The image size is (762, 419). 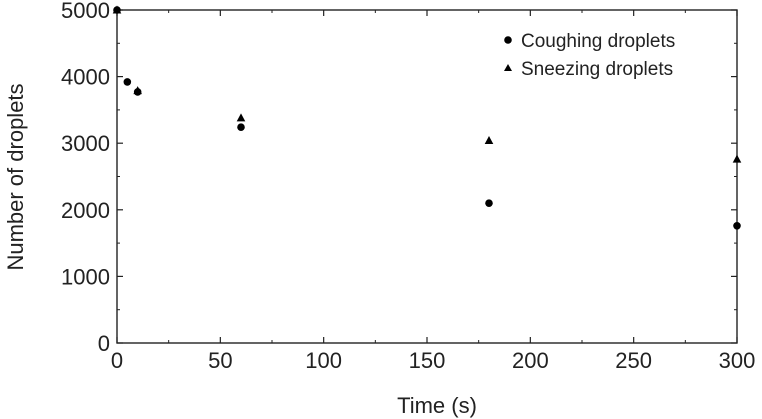 What do you see at coordinates (104, 343) in the screenshot?
I see `y-tick-label: 0` at bounding box center [104, 343].